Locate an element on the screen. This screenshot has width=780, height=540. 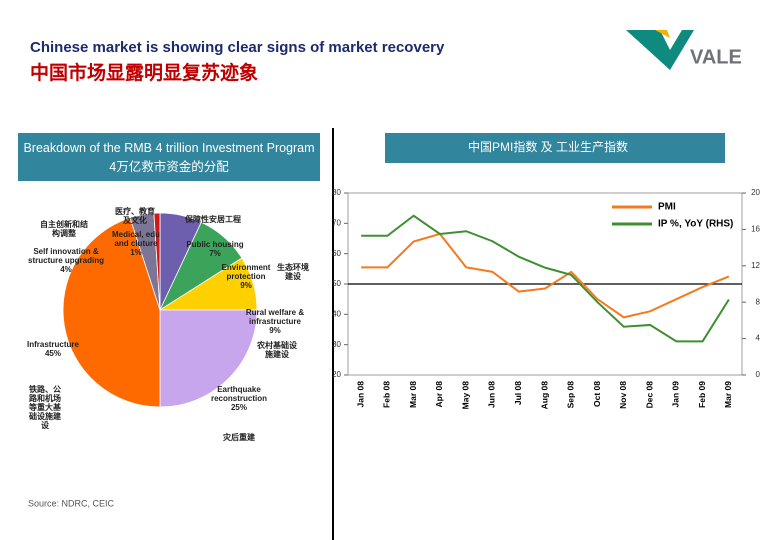
pie-label-zh: 自主创新和结构调整 is located at coordinates (64, 229).